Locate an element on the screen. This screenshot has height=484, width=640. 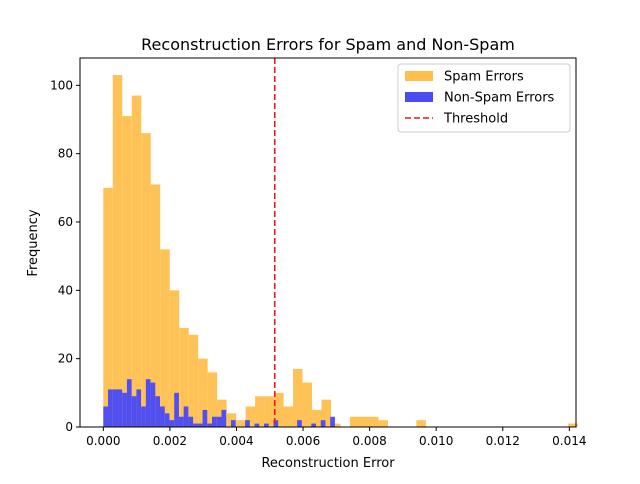
x-tick-label: 0.010 is located at coordinates (436, 441).